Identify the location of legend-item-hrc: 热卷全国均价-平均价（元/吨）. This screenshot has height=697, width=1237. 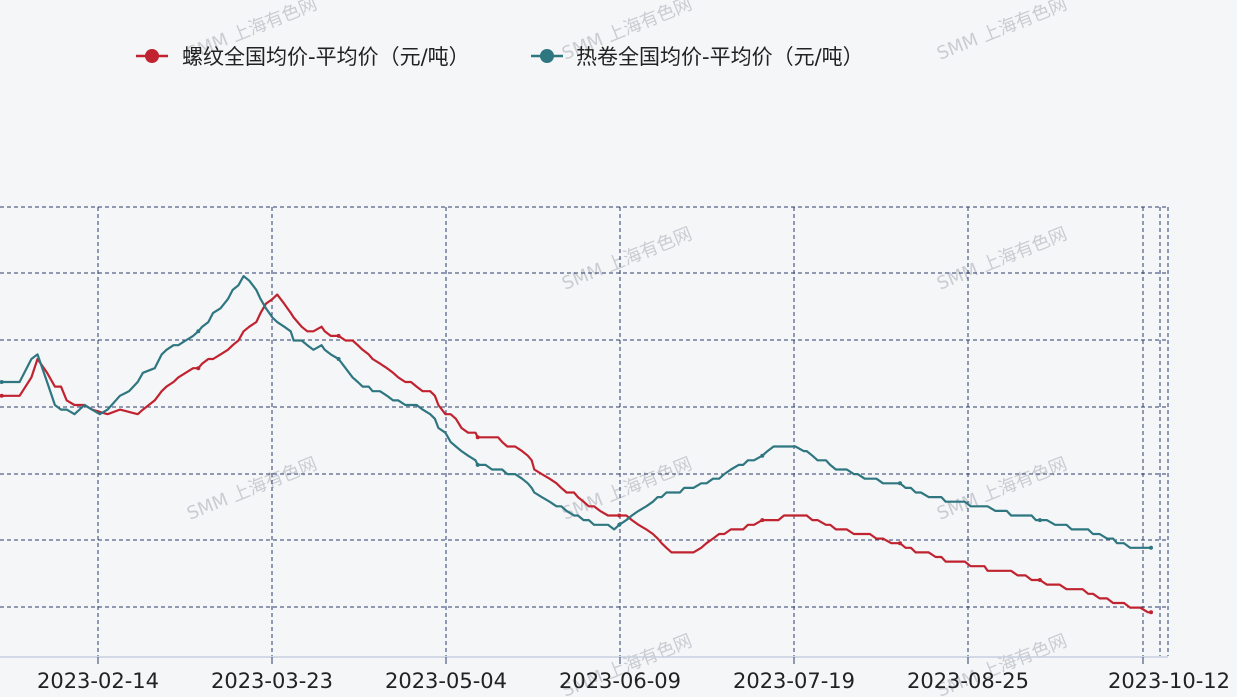
(697, 57).